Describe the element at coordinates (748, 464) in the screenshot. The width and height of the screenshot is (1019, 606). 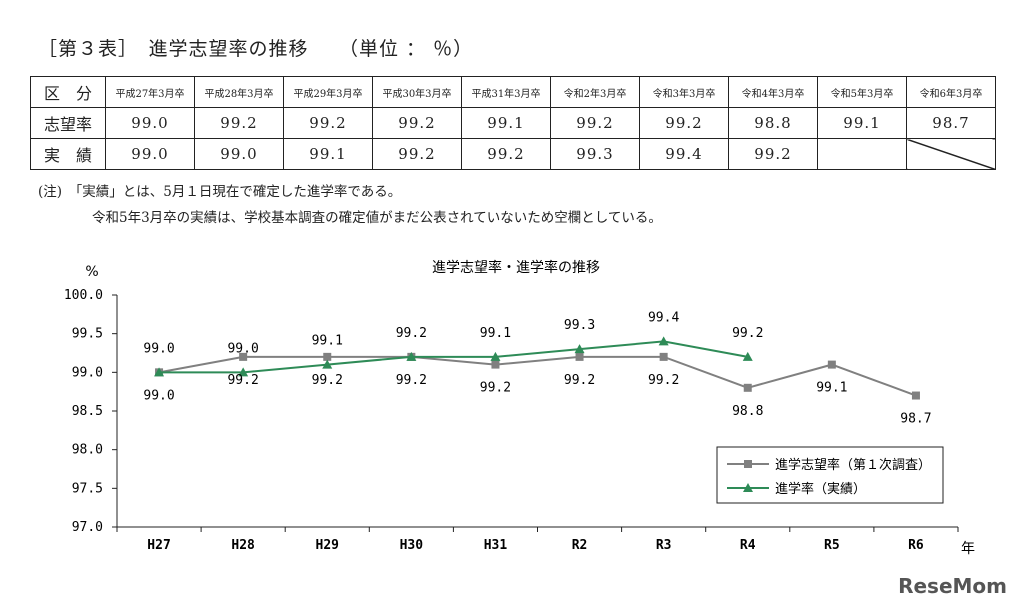
I see `legend-marker-square` at that location.